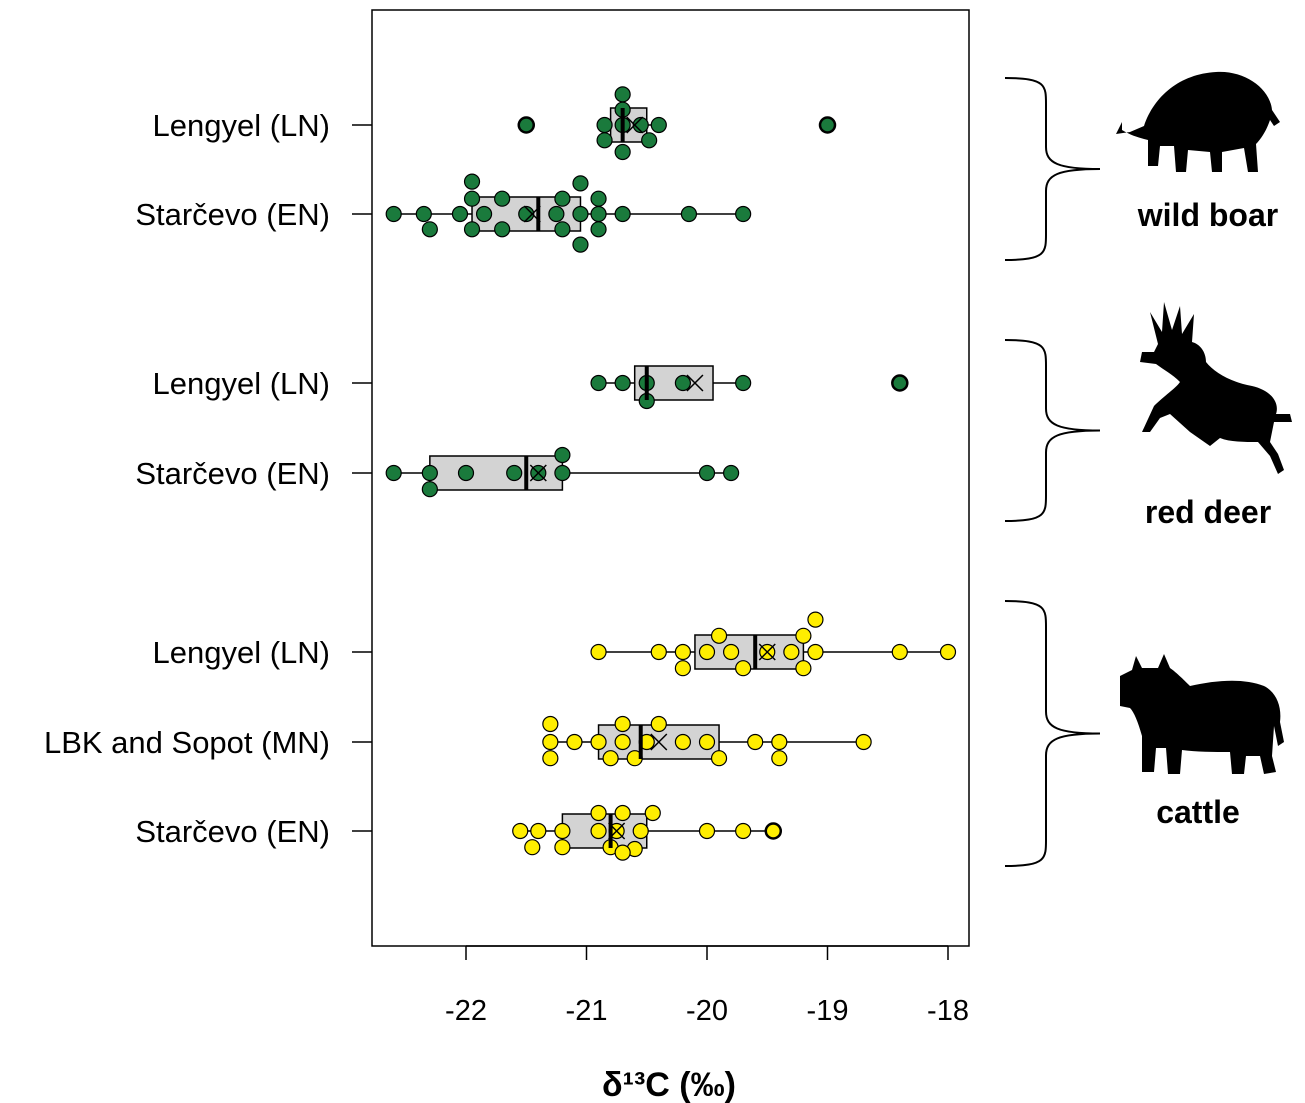 Image resolution: width=1305 pixels, height=1103 pixels. What do you see at coordinates (707, 1011) in the screenshot?
I see `x-tick-label: -20` at bounding box center [707, 1011].